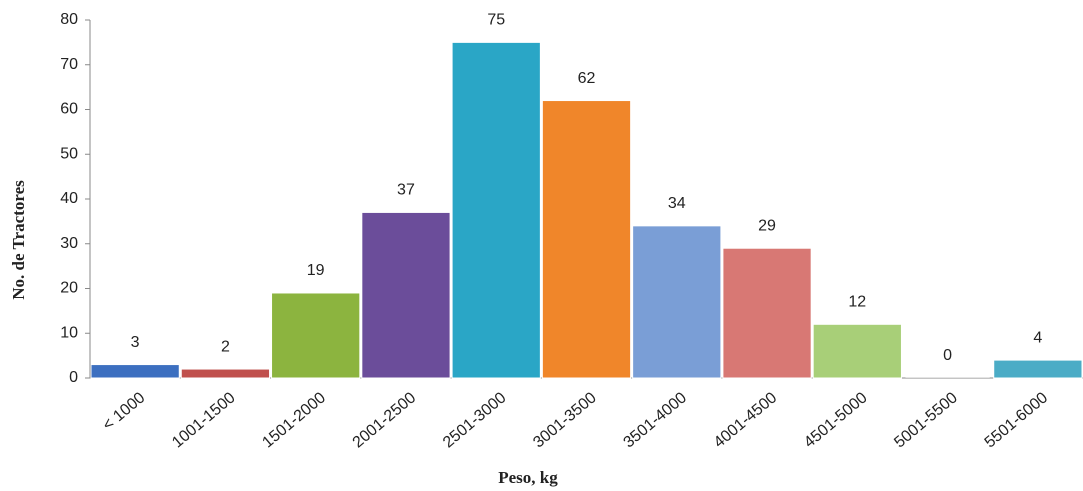 The width and height of the screenshot is (1083, 491). Describe the element at coordinates (677, 203) in the screenshot. I see `value-label: 34` at that location.